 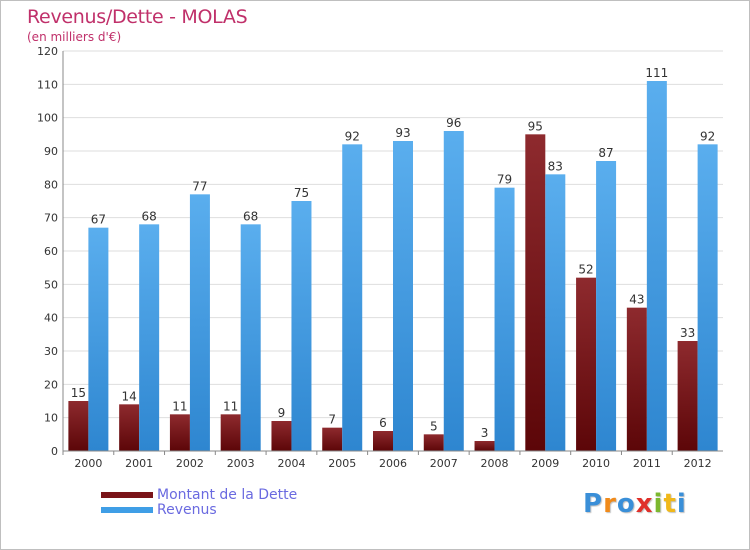 What do you see at coordinates (698, 463) in the screenshot?
I see `x-tick-label: 2012` at bounding box center [698, 463].